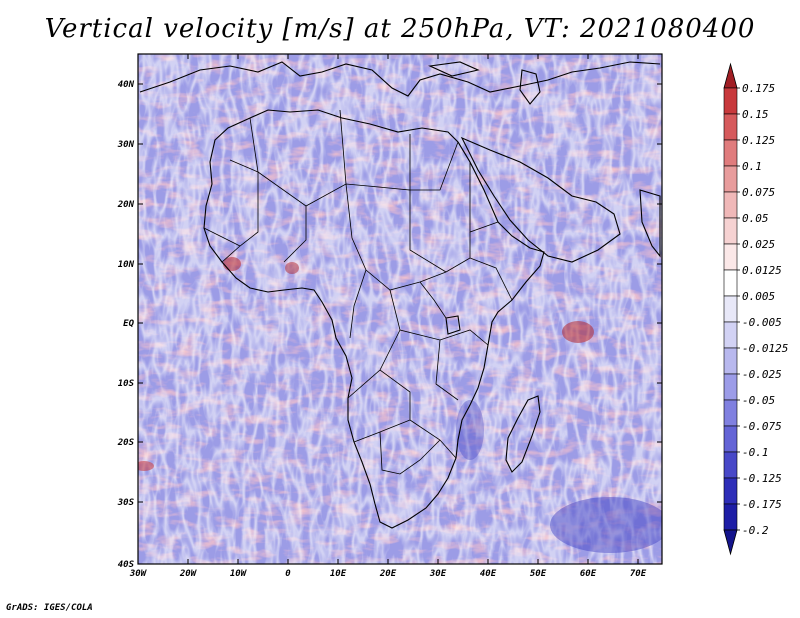 Image resolution: width=800 pixels, height=618 pixels. Describe the element at coordinates (126, 443) in the screenshot. I see `lat-label: 20S` at that location.